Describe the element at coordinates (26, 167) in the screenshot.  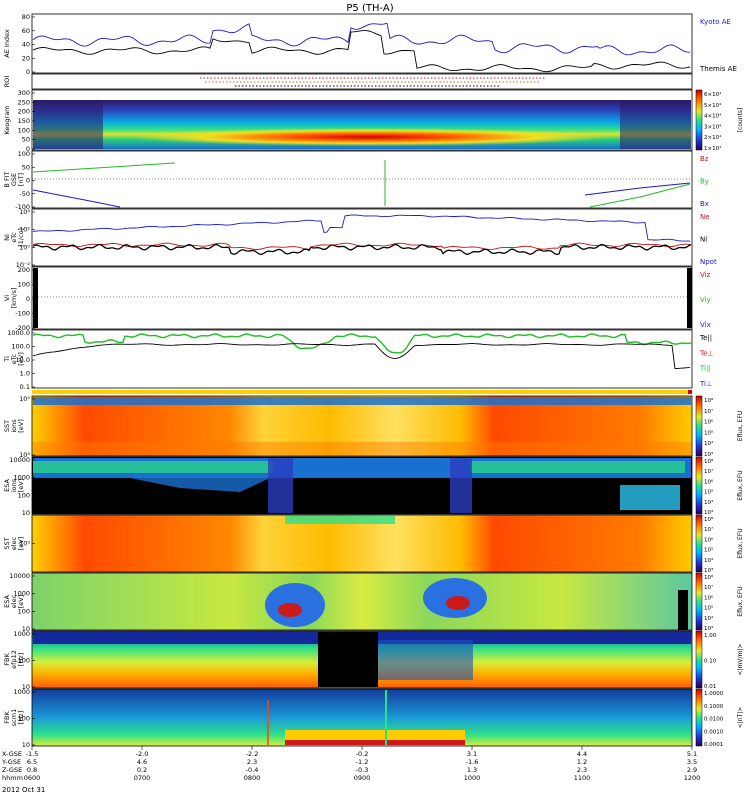
I see `ytick-bfield-1: 50` at that location.